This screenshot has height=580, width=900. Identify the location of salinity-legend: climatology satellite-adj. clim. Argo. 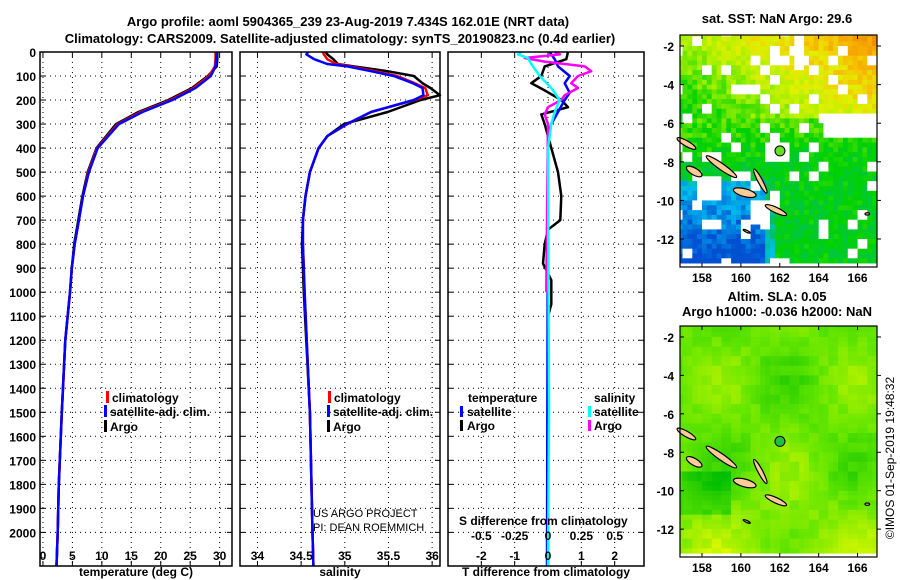
(380, 412).